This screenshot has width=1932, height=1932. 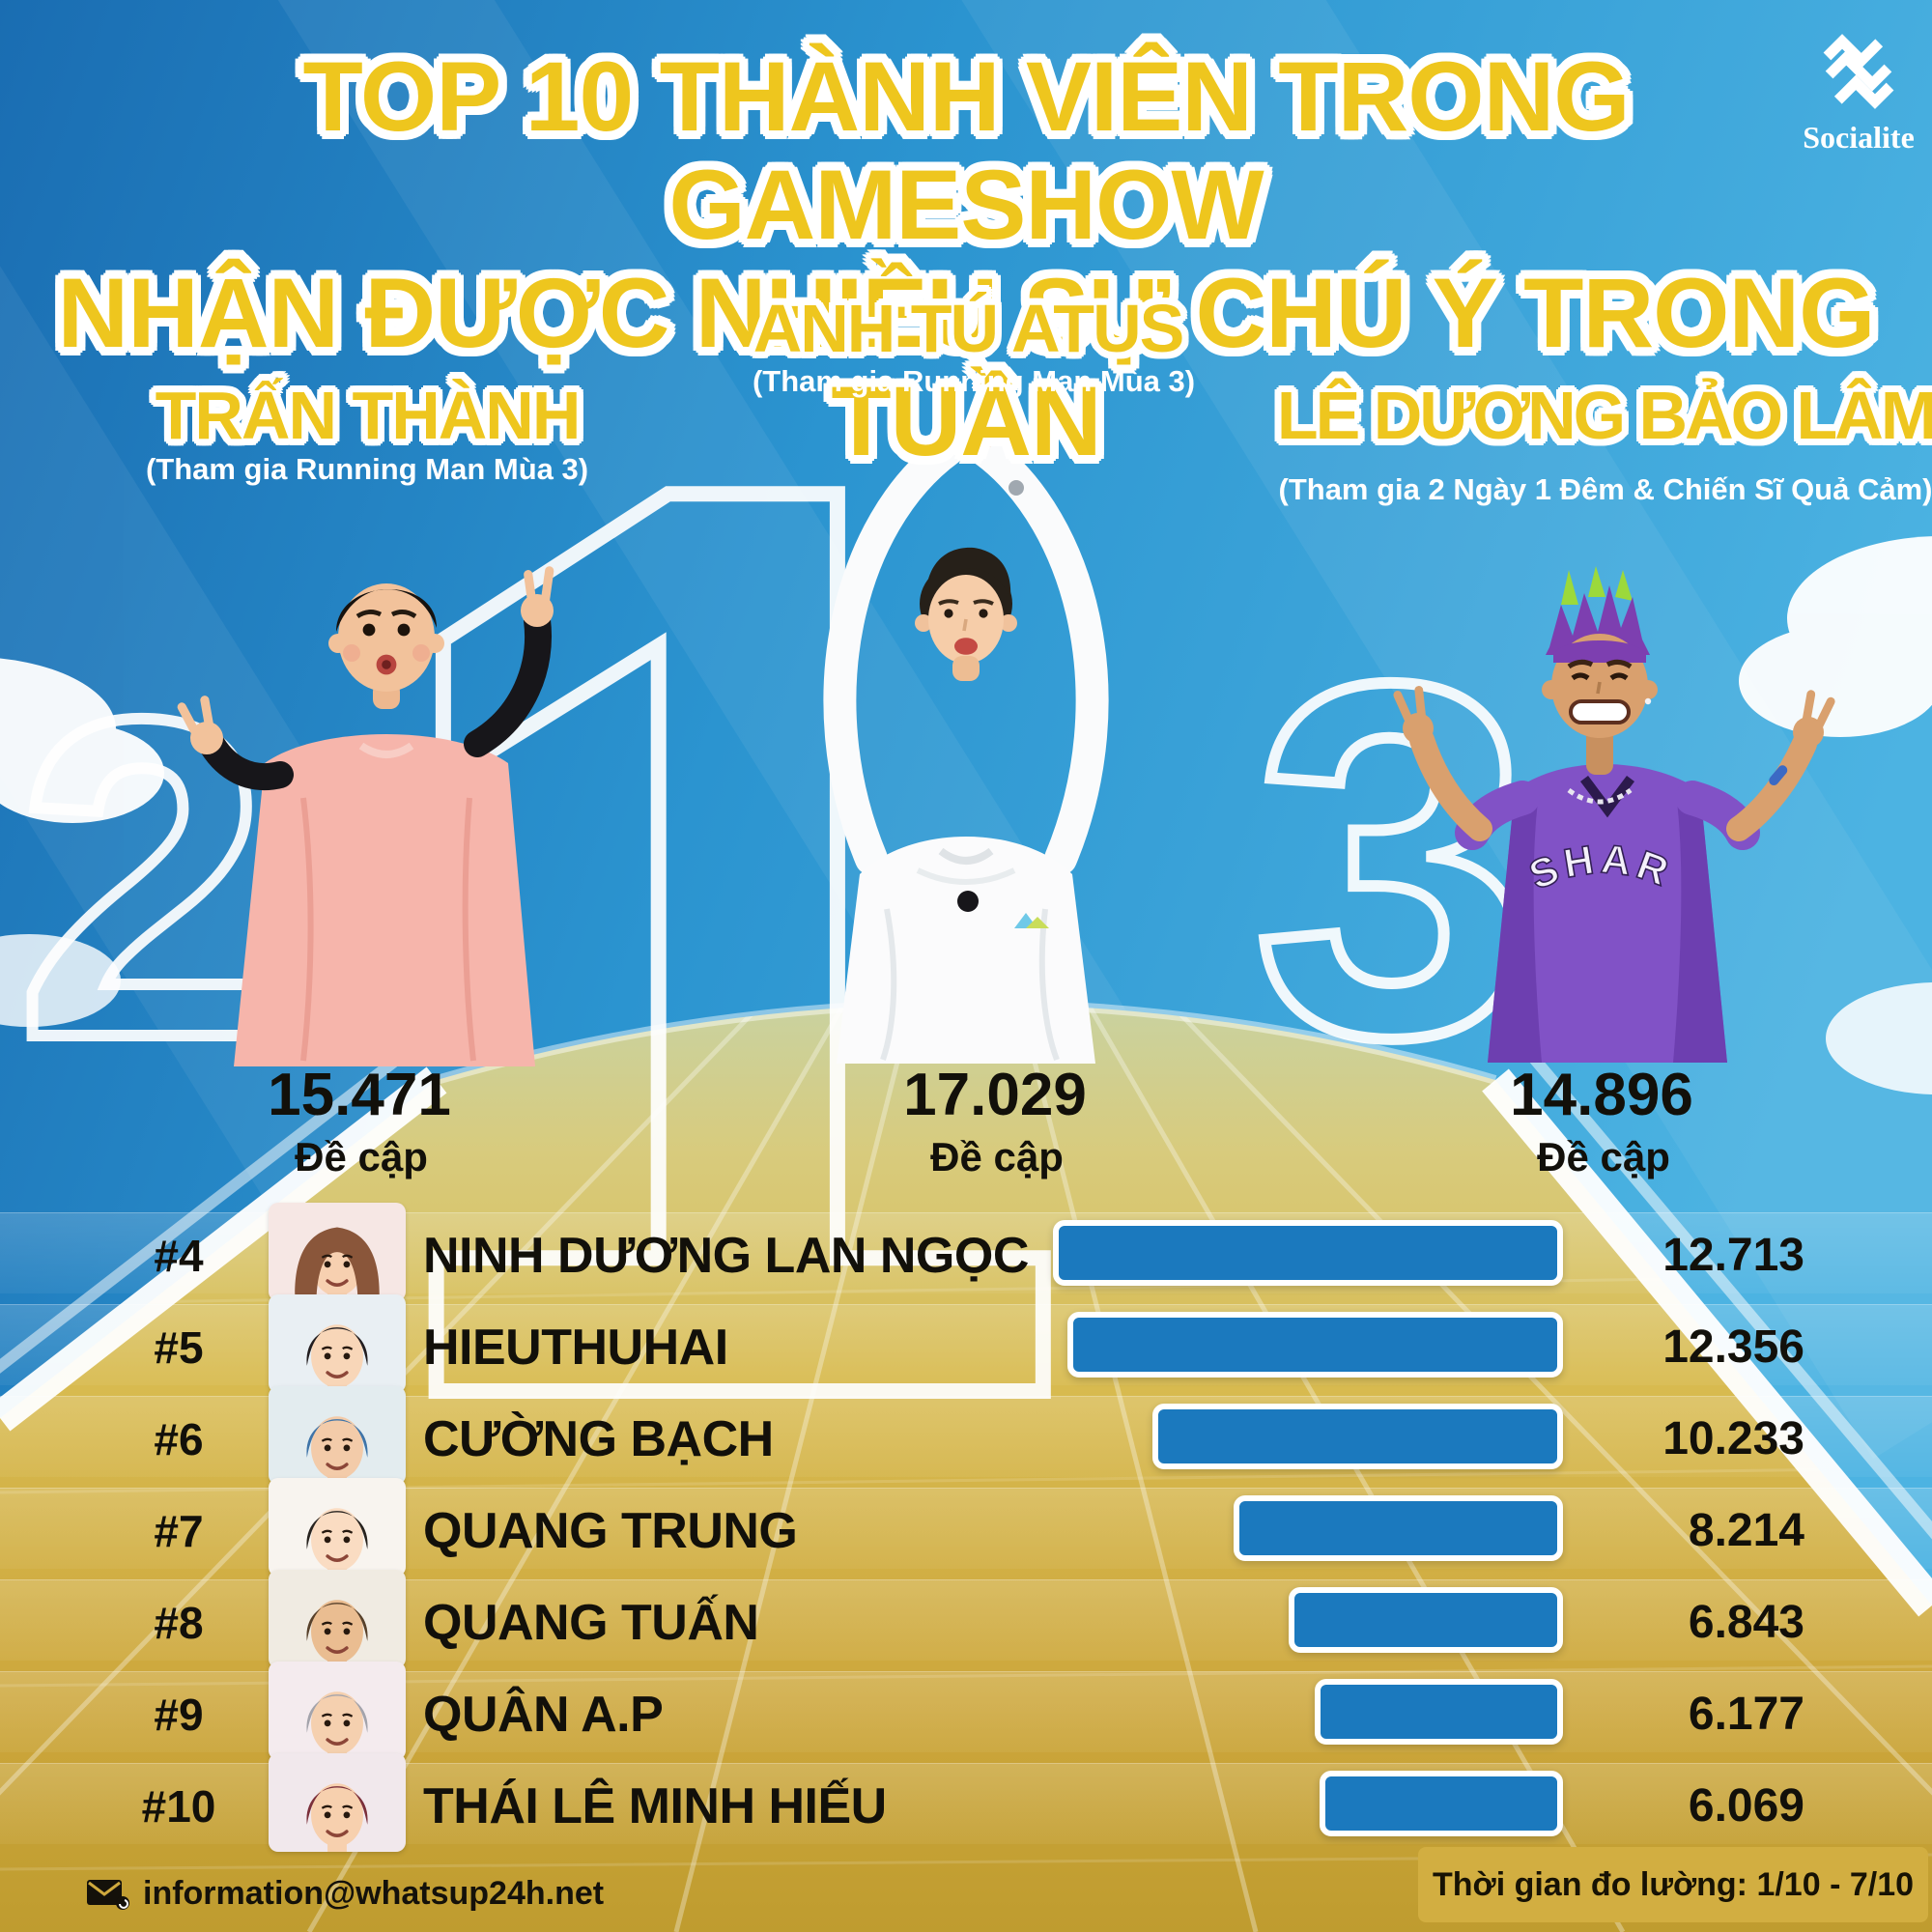 What do you see at coordinates (969, 328) in the screenshot?
I see `podium1-name: ANH TÚ ATUS` at bounding box center [969, 328].